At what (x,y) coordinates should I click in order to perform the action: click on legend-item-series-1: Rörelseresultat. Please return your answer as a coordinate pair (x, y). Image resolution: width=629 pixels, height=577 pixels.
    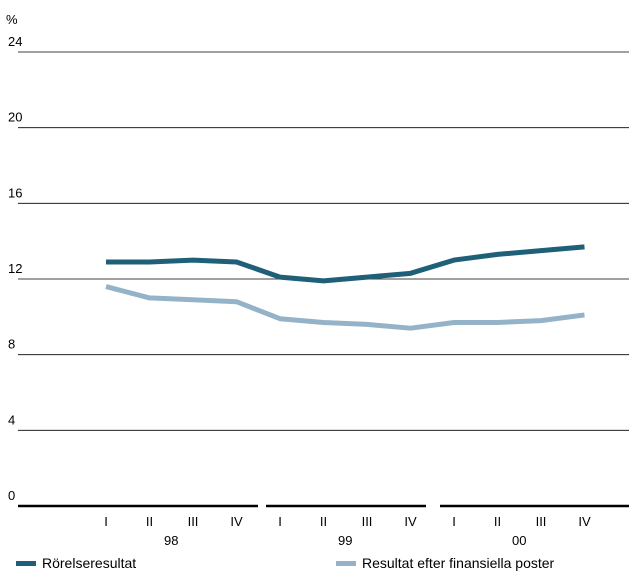
    Looking at the image, I should click on (76, 563).